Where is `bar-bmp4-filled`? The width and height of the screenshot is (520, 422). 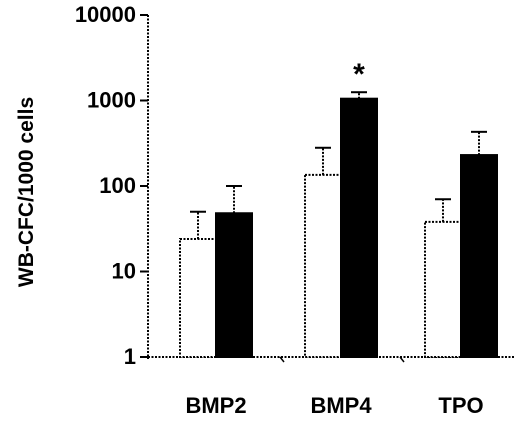 bar-bmp4-filled is located at coordinates (359, 227).